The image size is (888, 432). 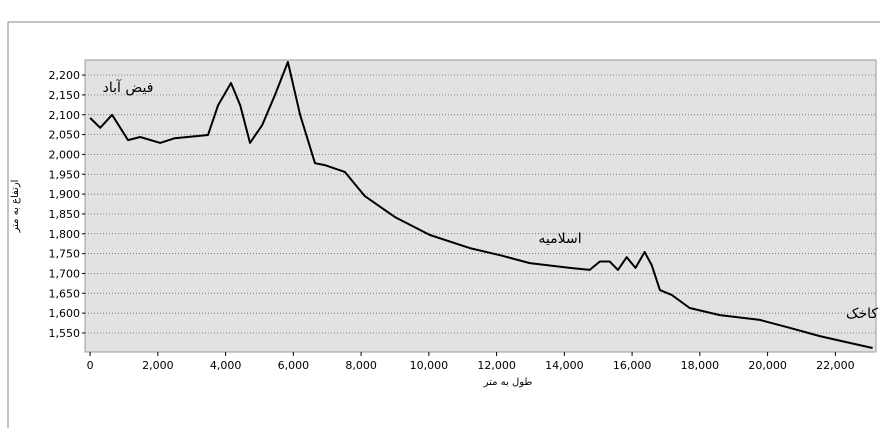 What do you see at coordinates (65, 194) in the screenshot?
I see `y-tick-label: 1,900` at bounding box center [65, 194].